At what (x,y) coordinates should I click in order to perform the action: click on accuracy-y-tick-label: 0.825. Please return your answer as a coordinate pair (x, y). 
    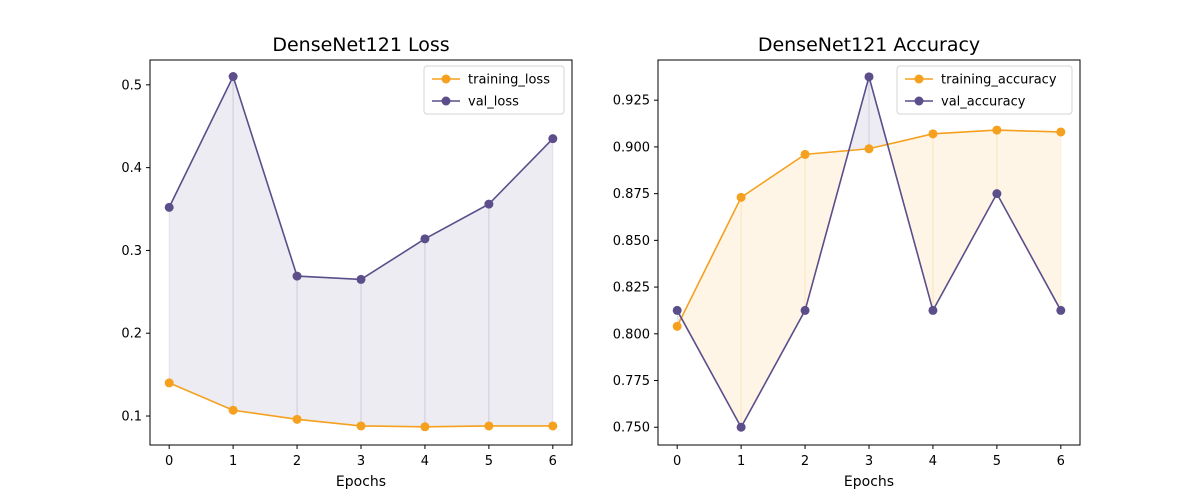
    Looking at the image, I should click on (631, 288).